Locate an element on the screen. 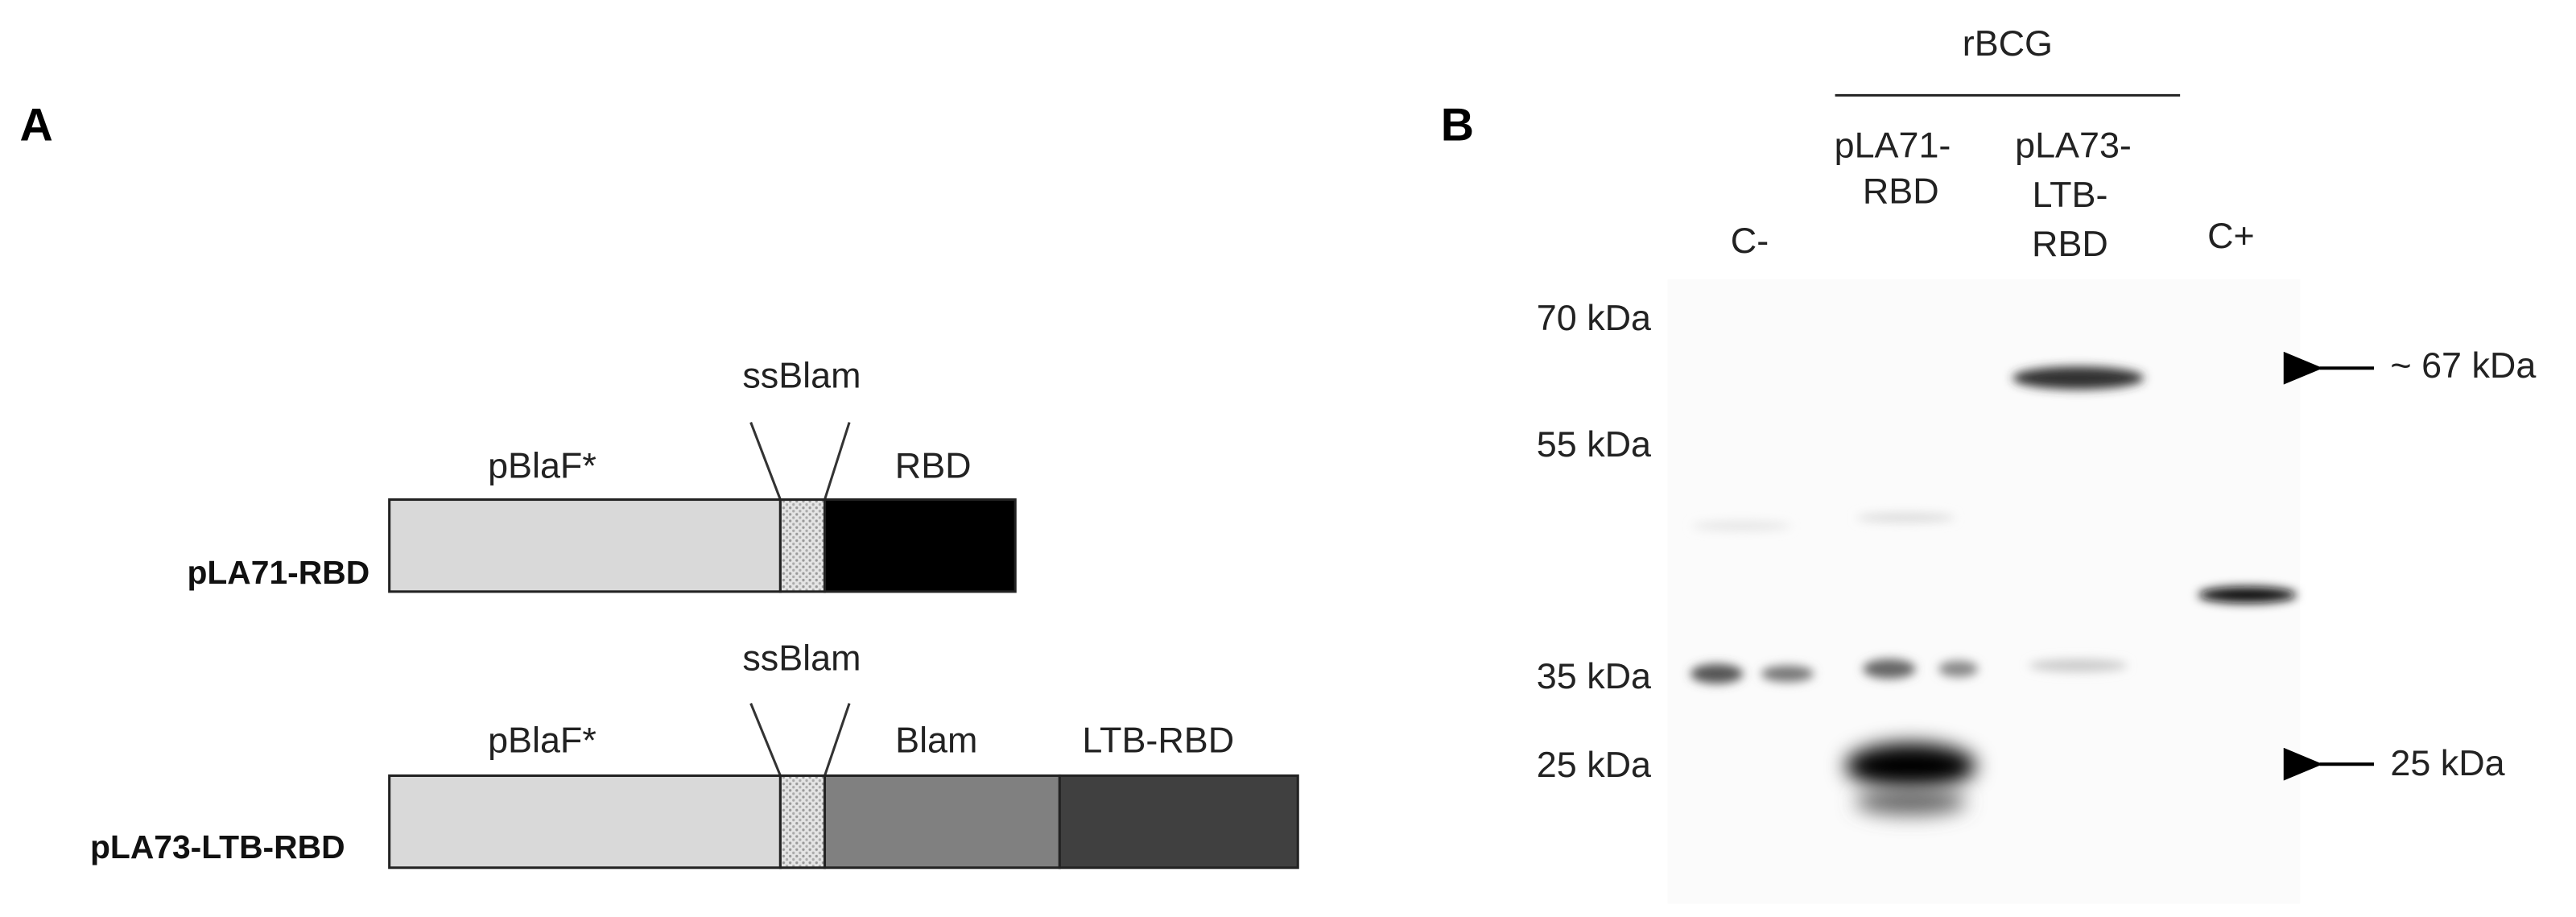 This screenshot has width=2576, height=917. lane-label: C+ is located at coordinates (2231, 235).